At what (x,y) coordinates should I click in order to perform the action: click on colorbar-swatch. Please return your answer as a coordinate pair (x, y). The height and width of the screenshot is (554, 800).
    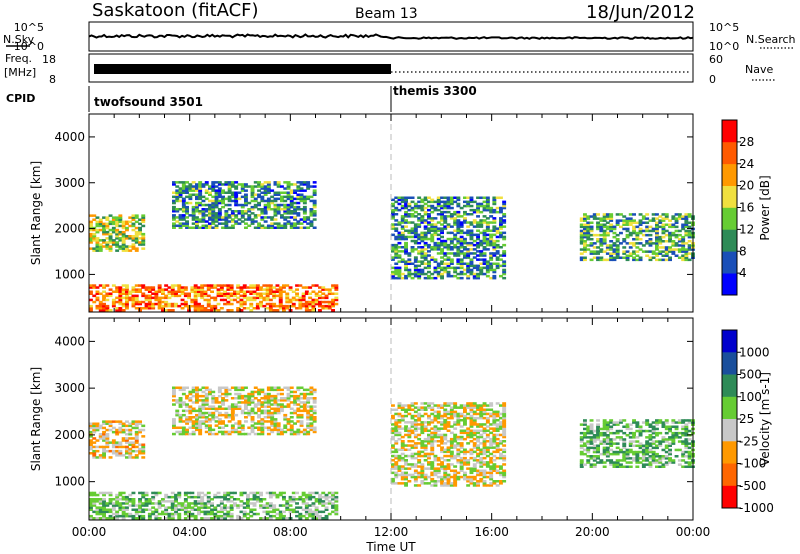
    Looking at the image, I should click on (729, 218).